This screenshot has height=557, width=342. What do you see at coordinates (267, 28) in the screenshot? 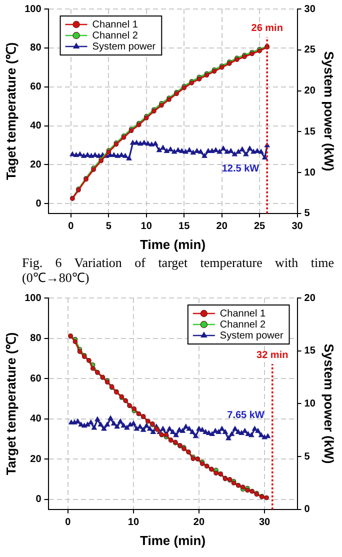
I see `ref-line-label: 26 min` at bounding box center [267, 28].